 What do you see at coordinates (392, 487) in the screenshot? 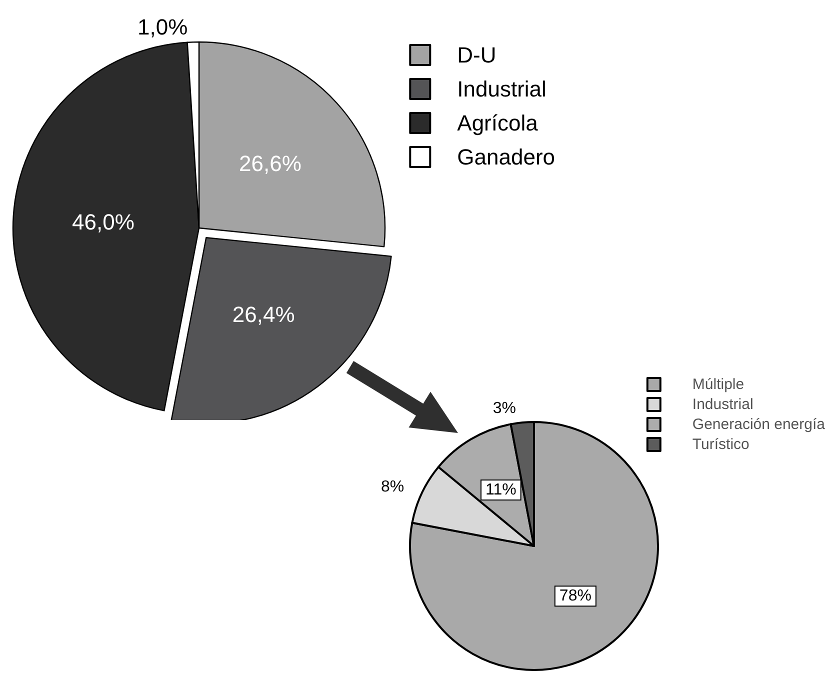
I see `data-label: 8%` at bounding box center [392, 487].